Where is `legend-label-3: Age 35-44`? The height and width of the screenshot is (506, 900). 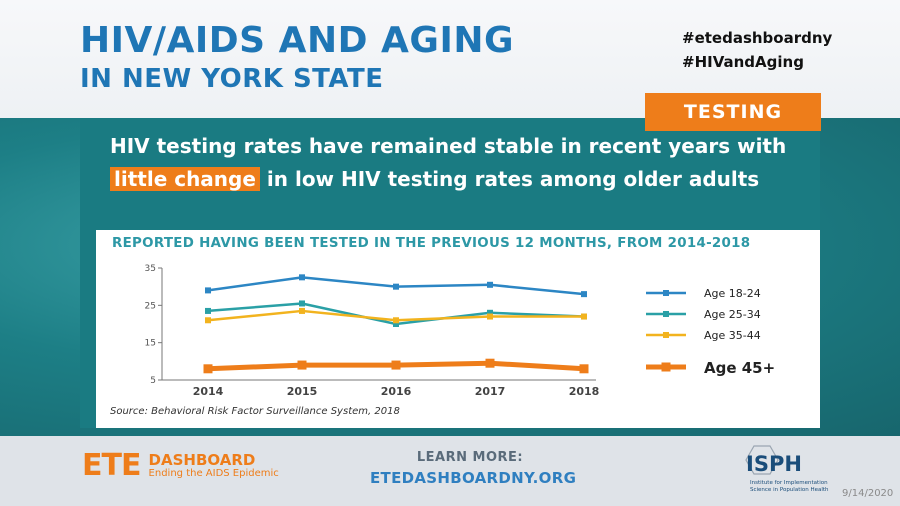 legend-label-3: Age 35-44 is located at coordinates (732, 335).